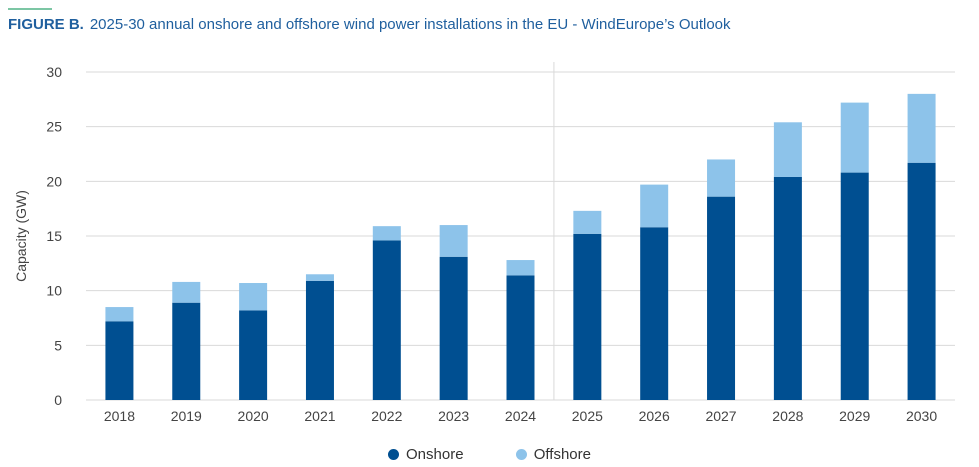 The width and height of the screenshot is (979, 467). What do you see at coordinates (54, 181) in the screenshot?
I see `y-tick-label-20: 20` at bounding box center [54, 181].